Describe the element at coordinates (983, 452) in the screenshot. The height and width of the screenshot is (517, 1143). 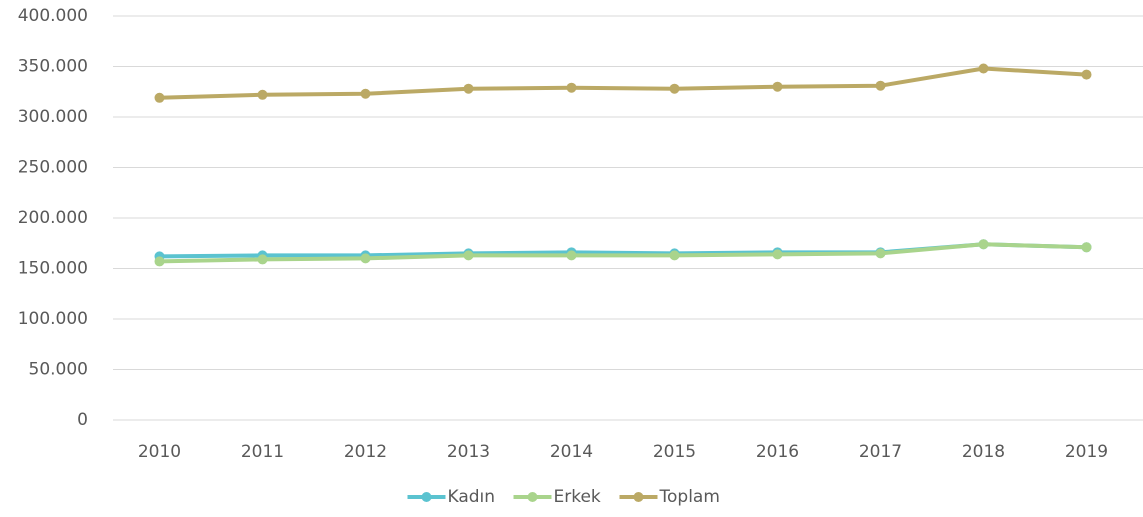
I see `x-tick-label: 2018` at that location.